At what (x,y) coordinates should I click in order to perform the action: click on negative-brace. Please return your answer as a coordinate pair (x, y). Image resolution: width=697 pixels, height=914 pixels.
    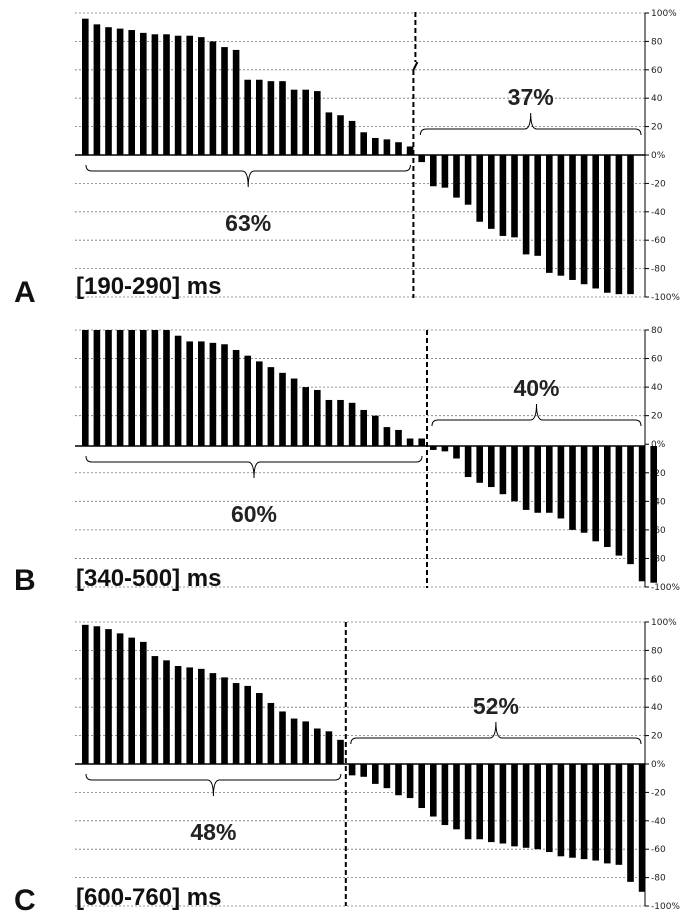
    Looking at the image, I should click on (530, 124).